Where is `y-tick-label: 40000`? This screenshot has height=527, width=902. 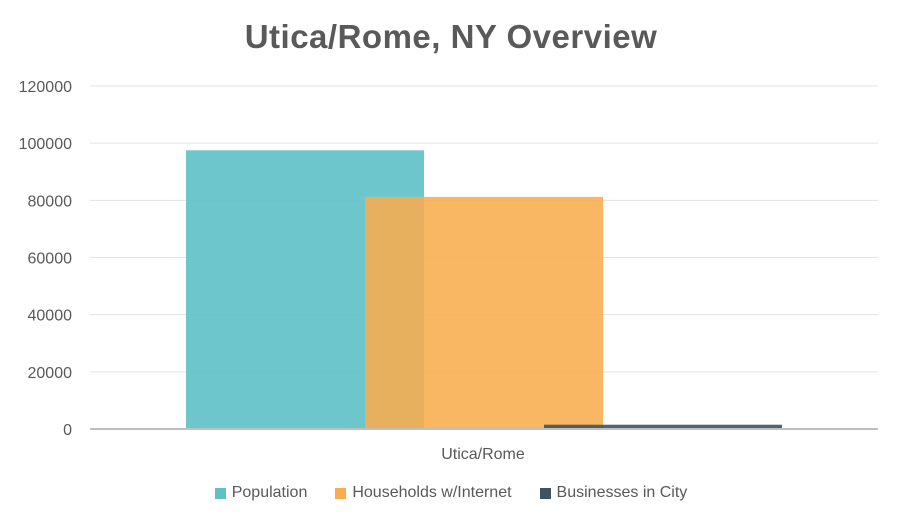 y-tick-label: 40000 is located at coordinates (50, 316).